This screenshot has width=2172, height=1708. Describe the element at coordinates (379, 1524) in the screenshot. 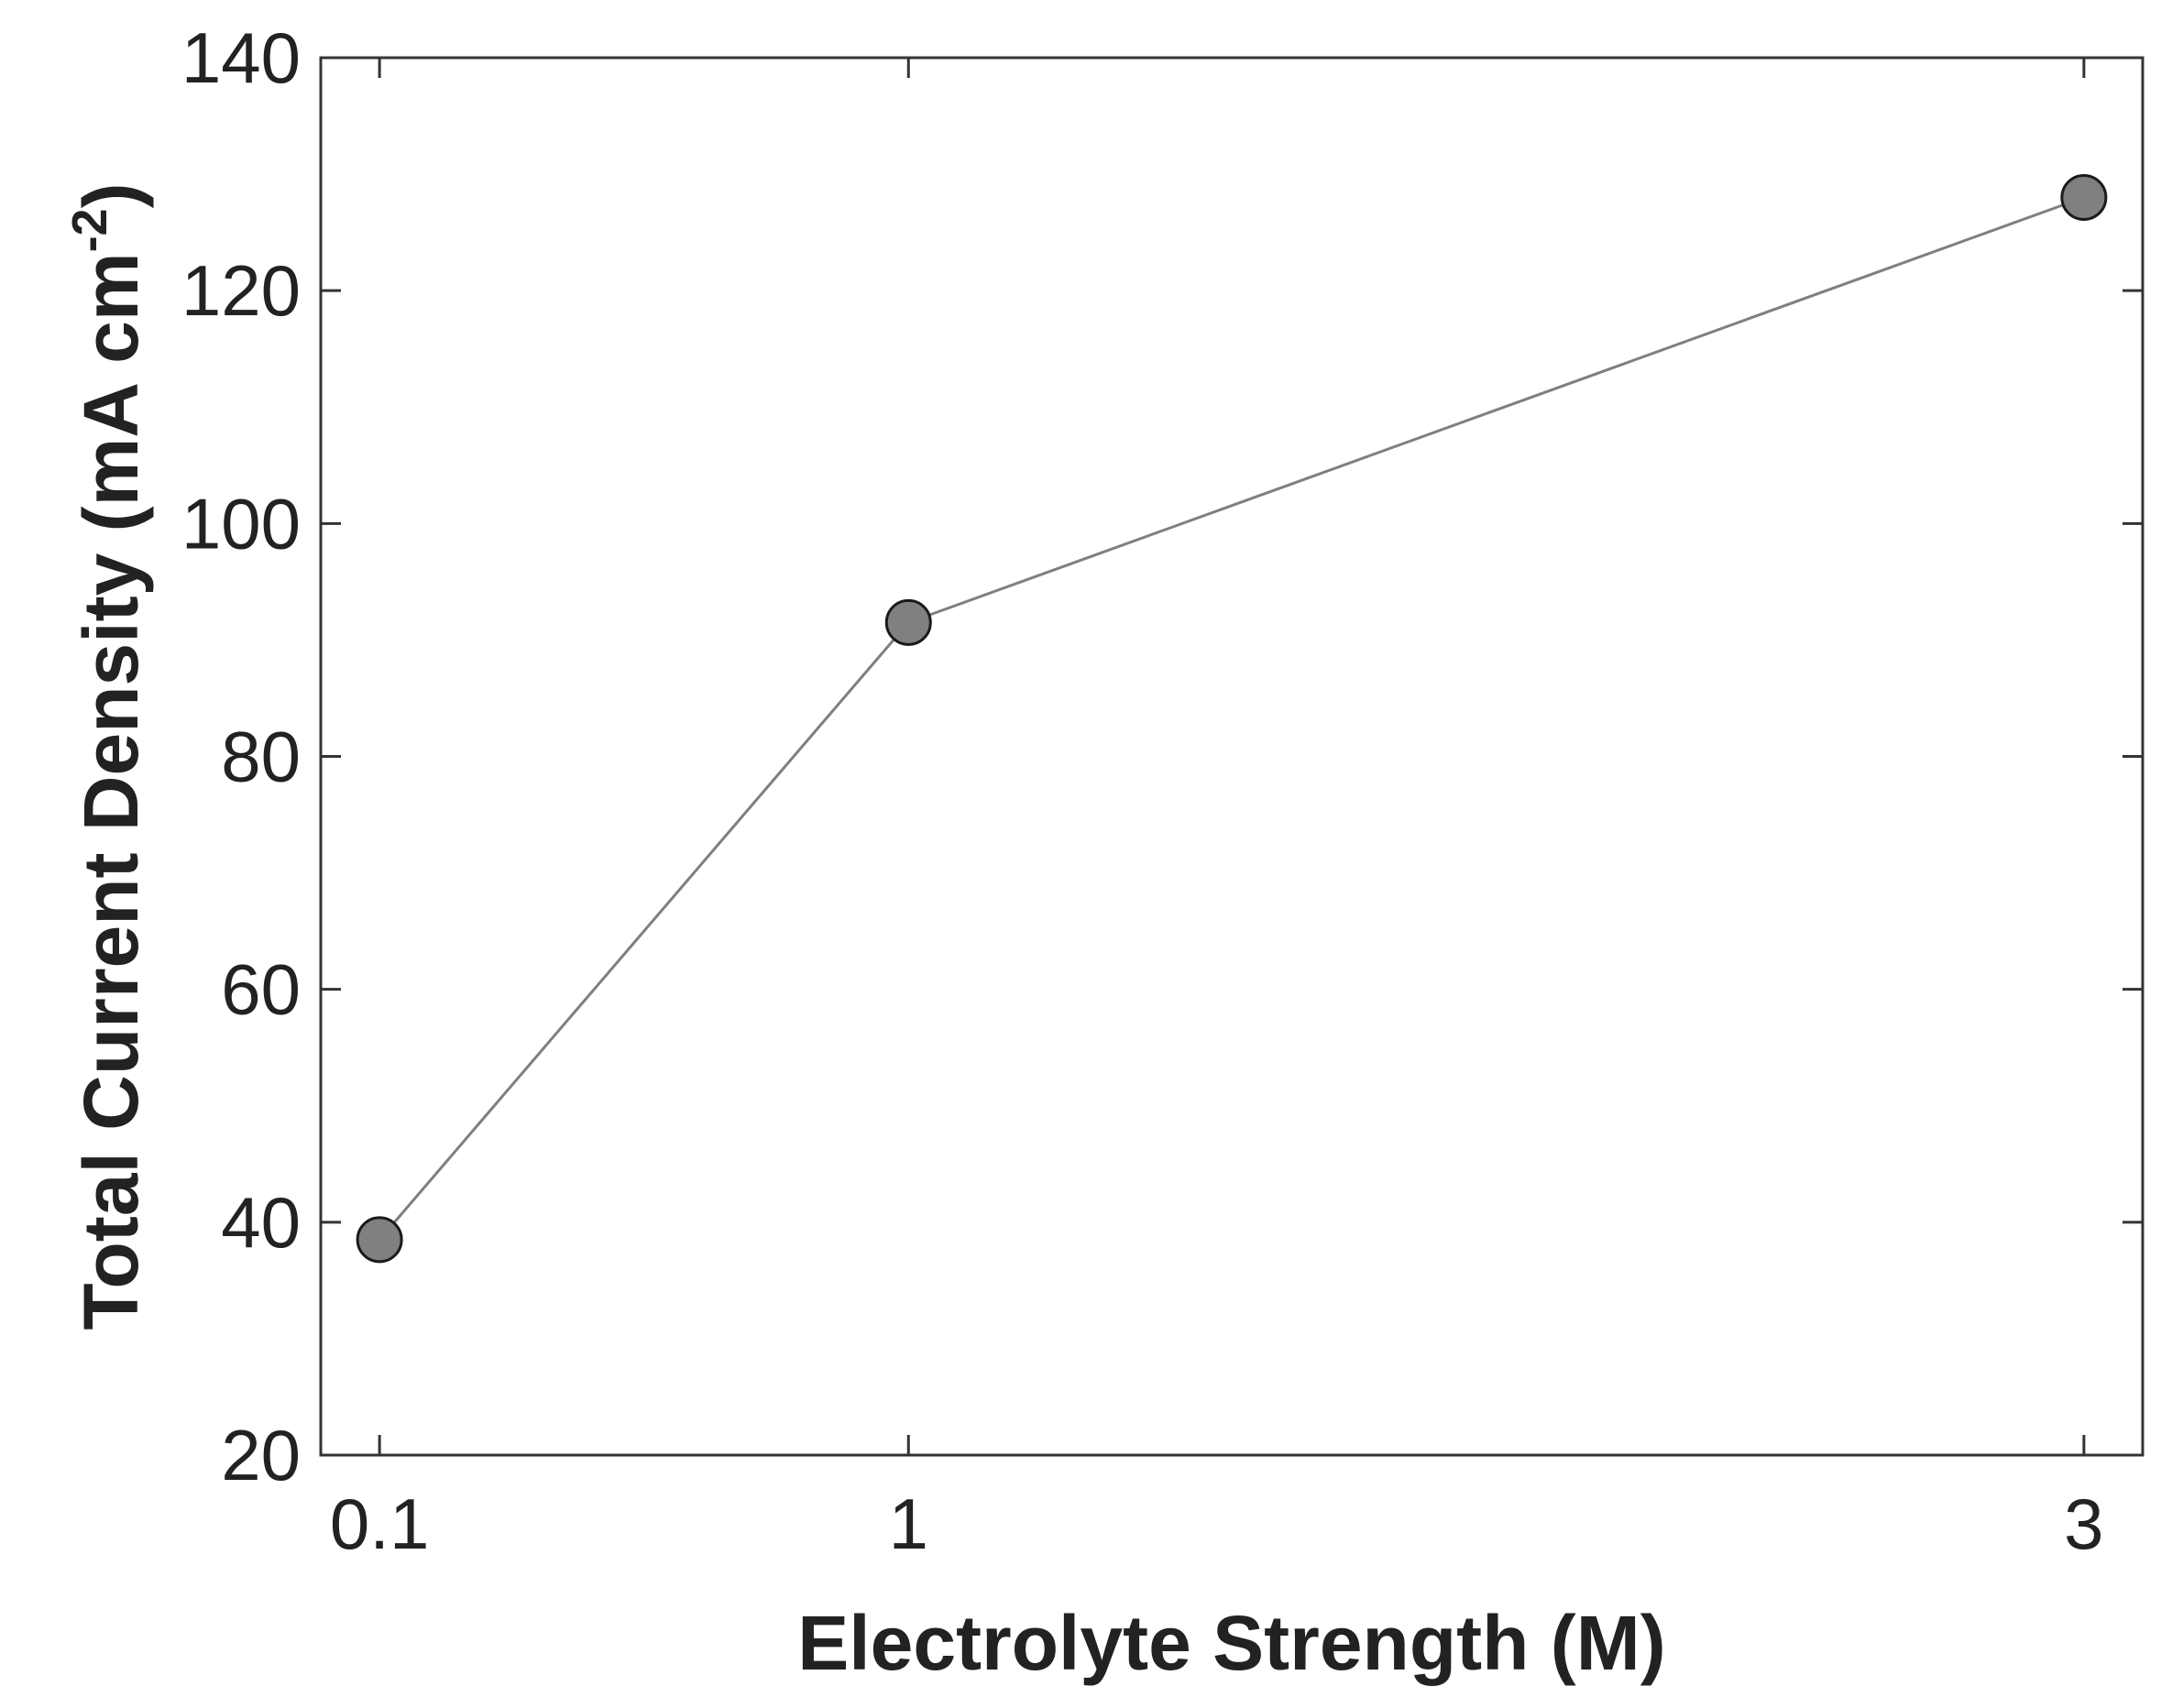

I see `x-tick-label: 0.1` at that location.